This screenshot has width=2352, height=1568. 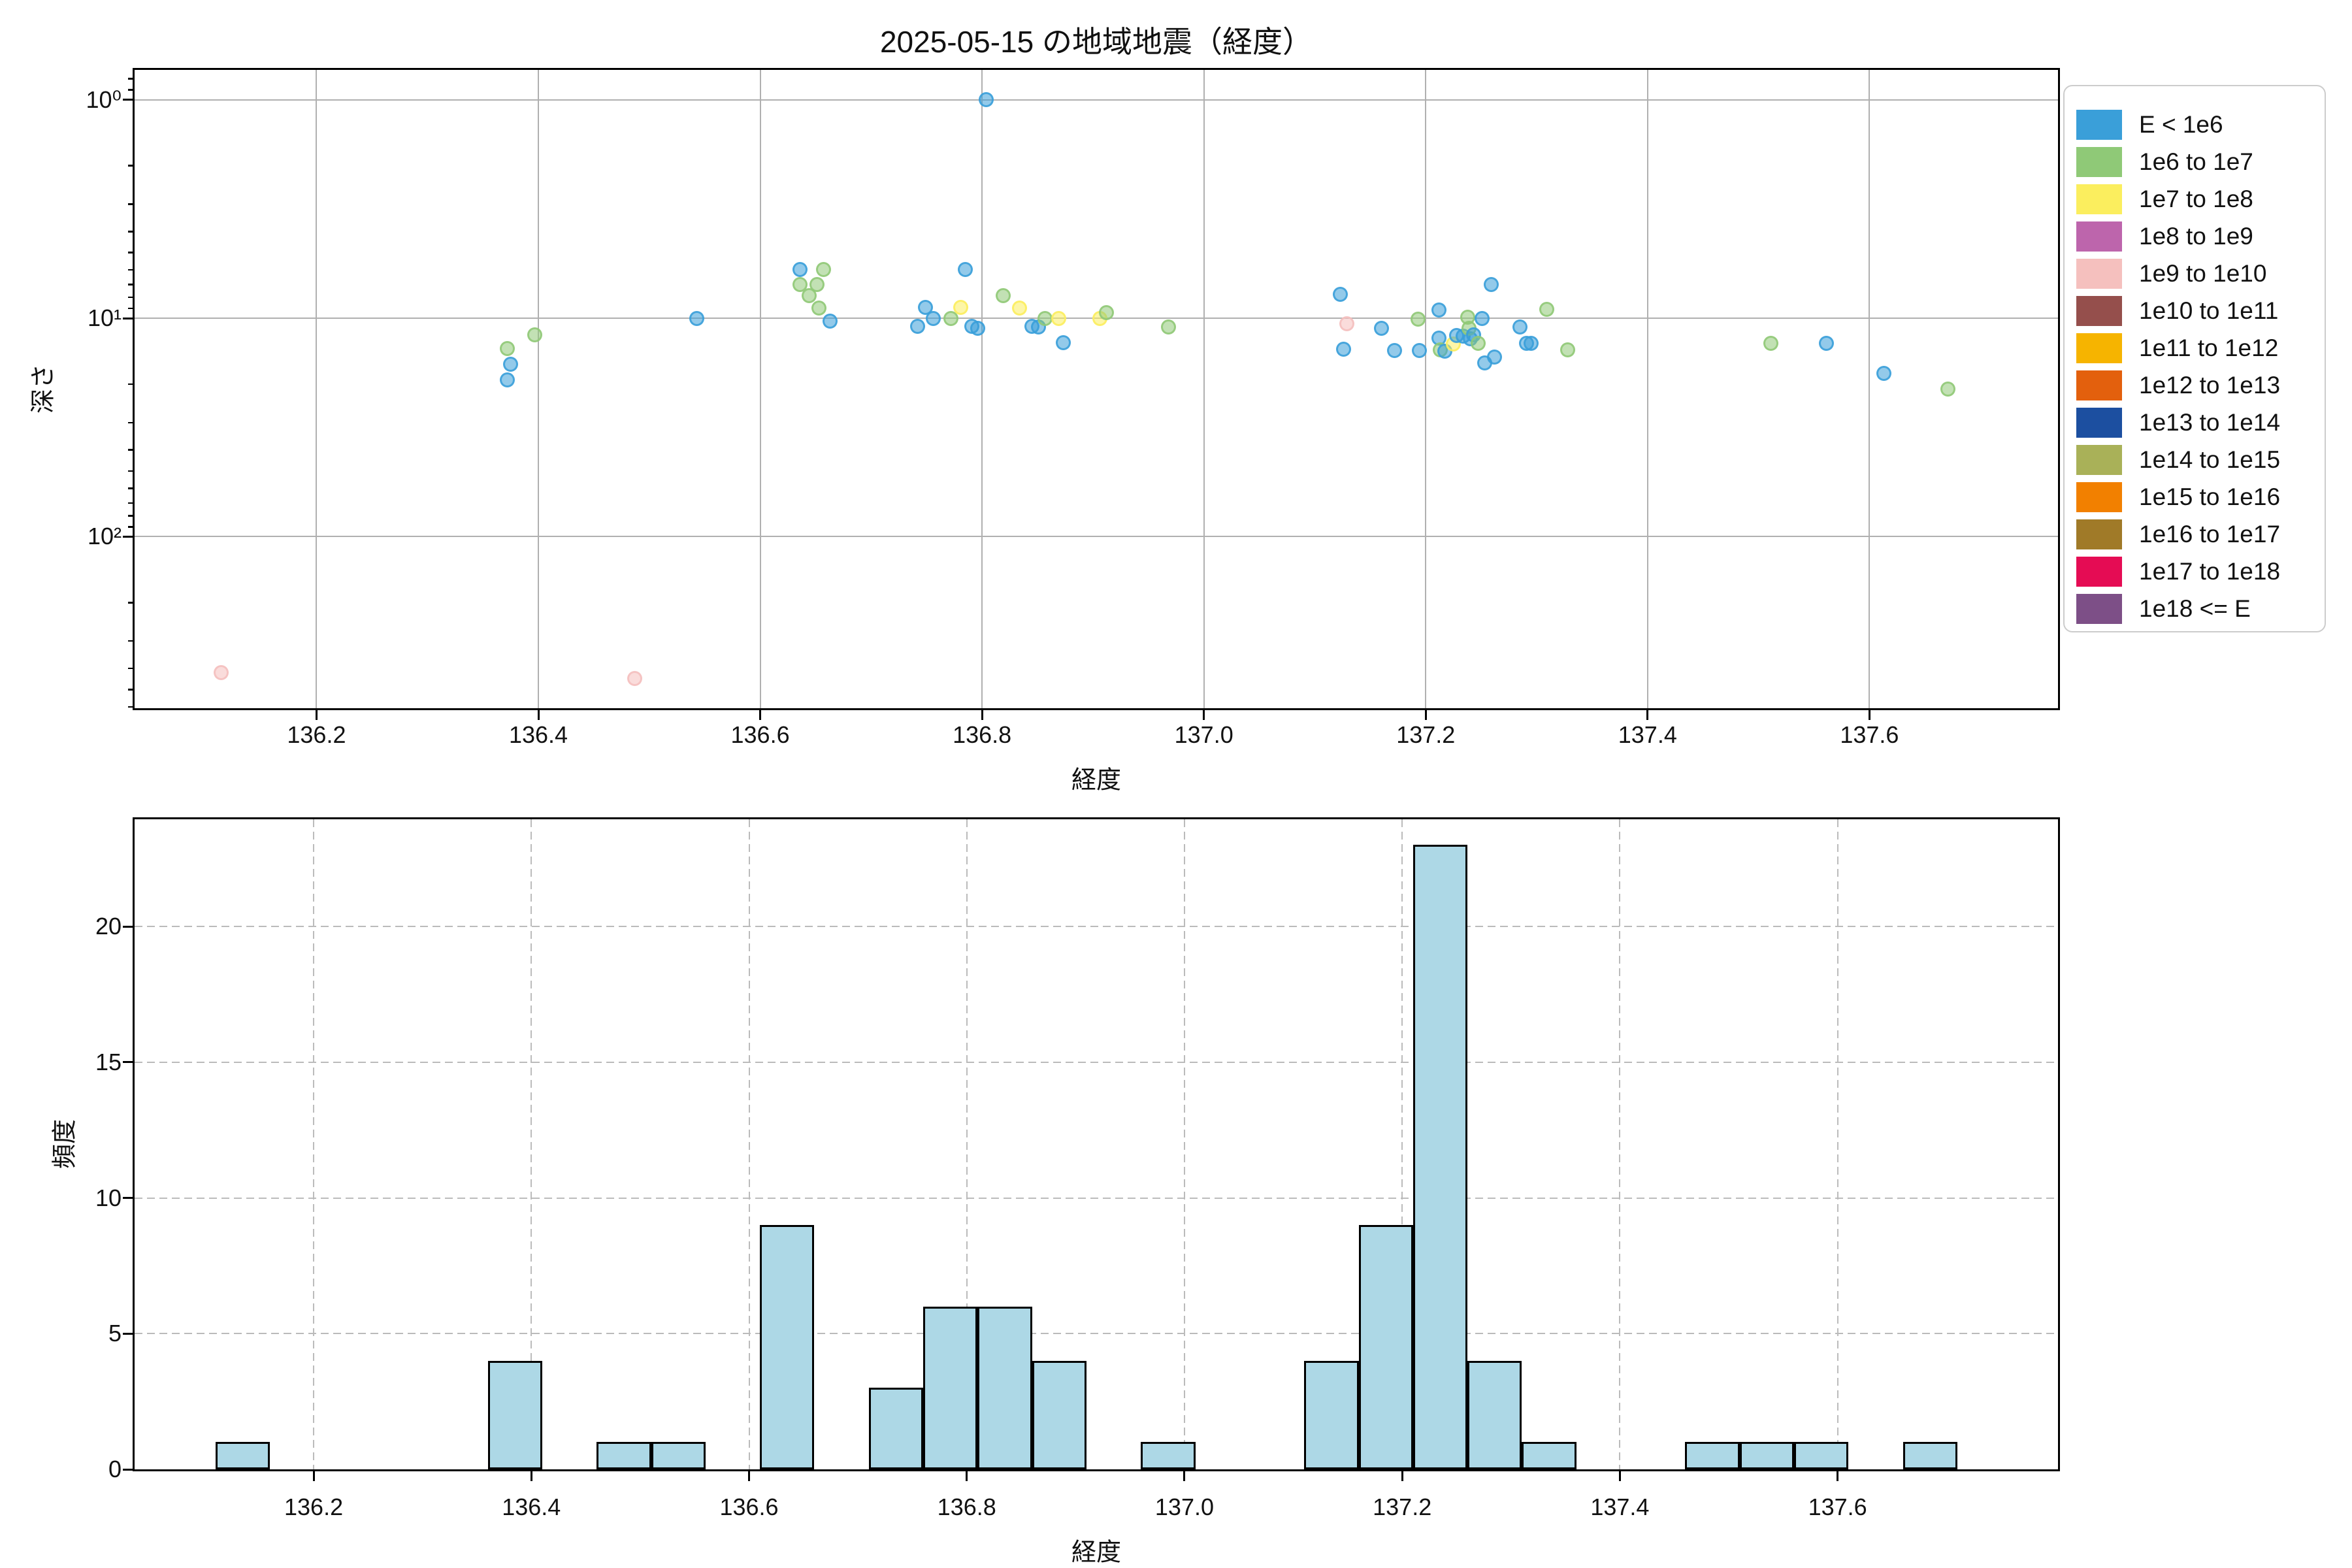 I want to click on legend-entry: 1e6 to 1e7, so click(x=2200, y=161).